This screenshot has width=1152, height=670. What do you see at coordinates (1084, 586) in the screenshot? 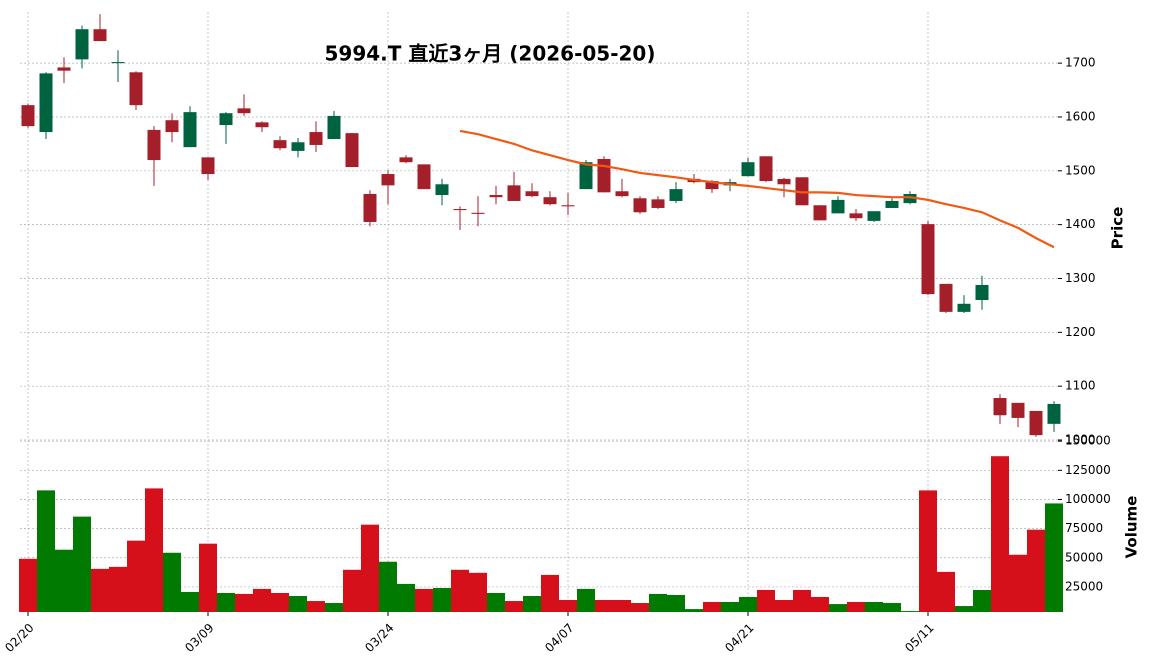
I see `volume-tick-label: 25000` at bounding box center [1084, 586].